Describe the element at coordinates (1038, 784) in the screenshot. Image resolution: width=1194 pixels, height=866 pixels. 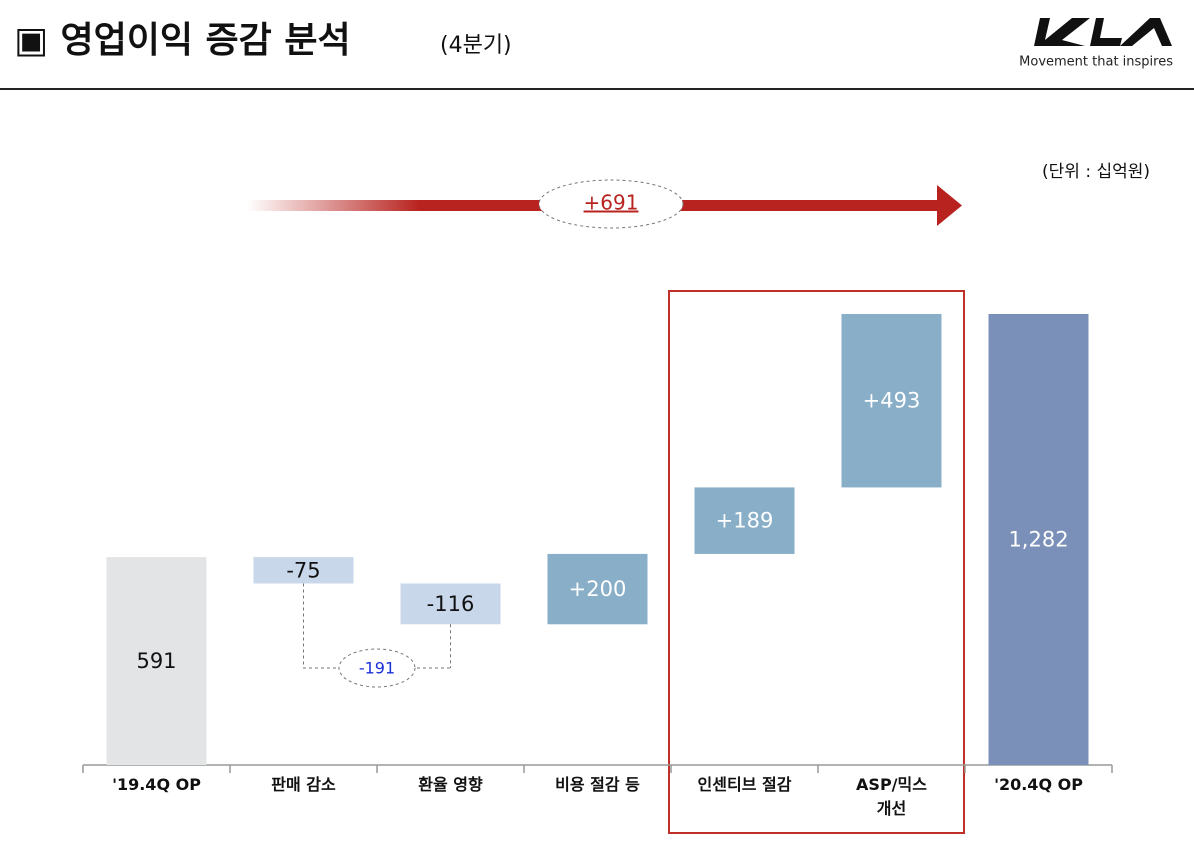
I see `x-tick-label: '20.4Q OP` at that location.